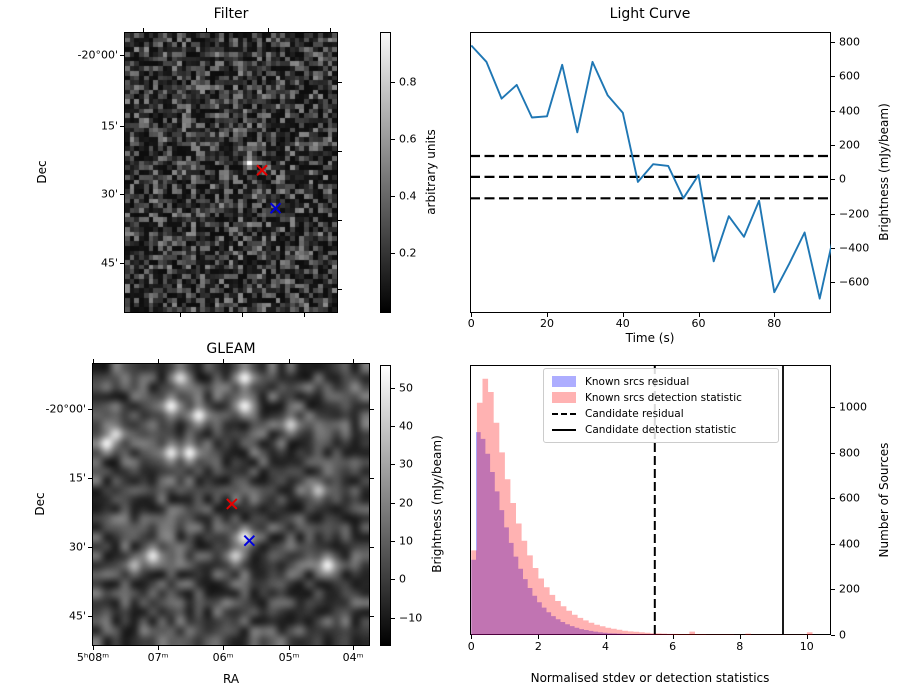  Describe the element at coordinates (673, 646) in the screenshot. I see `tick-label: 6` at that location.